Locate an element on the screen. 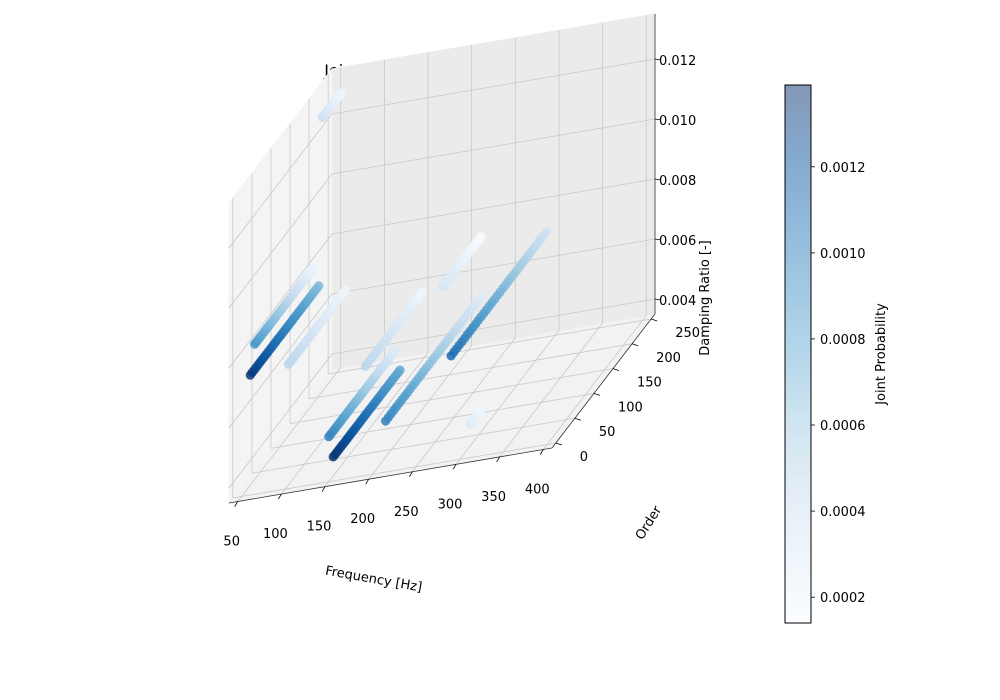  y-tick-label: 50 is located at coordinates (607, 432).